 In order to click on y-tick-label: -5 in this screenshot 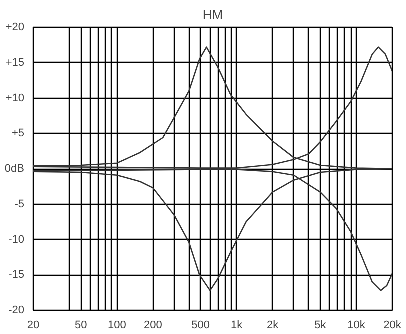, I will do `click(19, 204)`.